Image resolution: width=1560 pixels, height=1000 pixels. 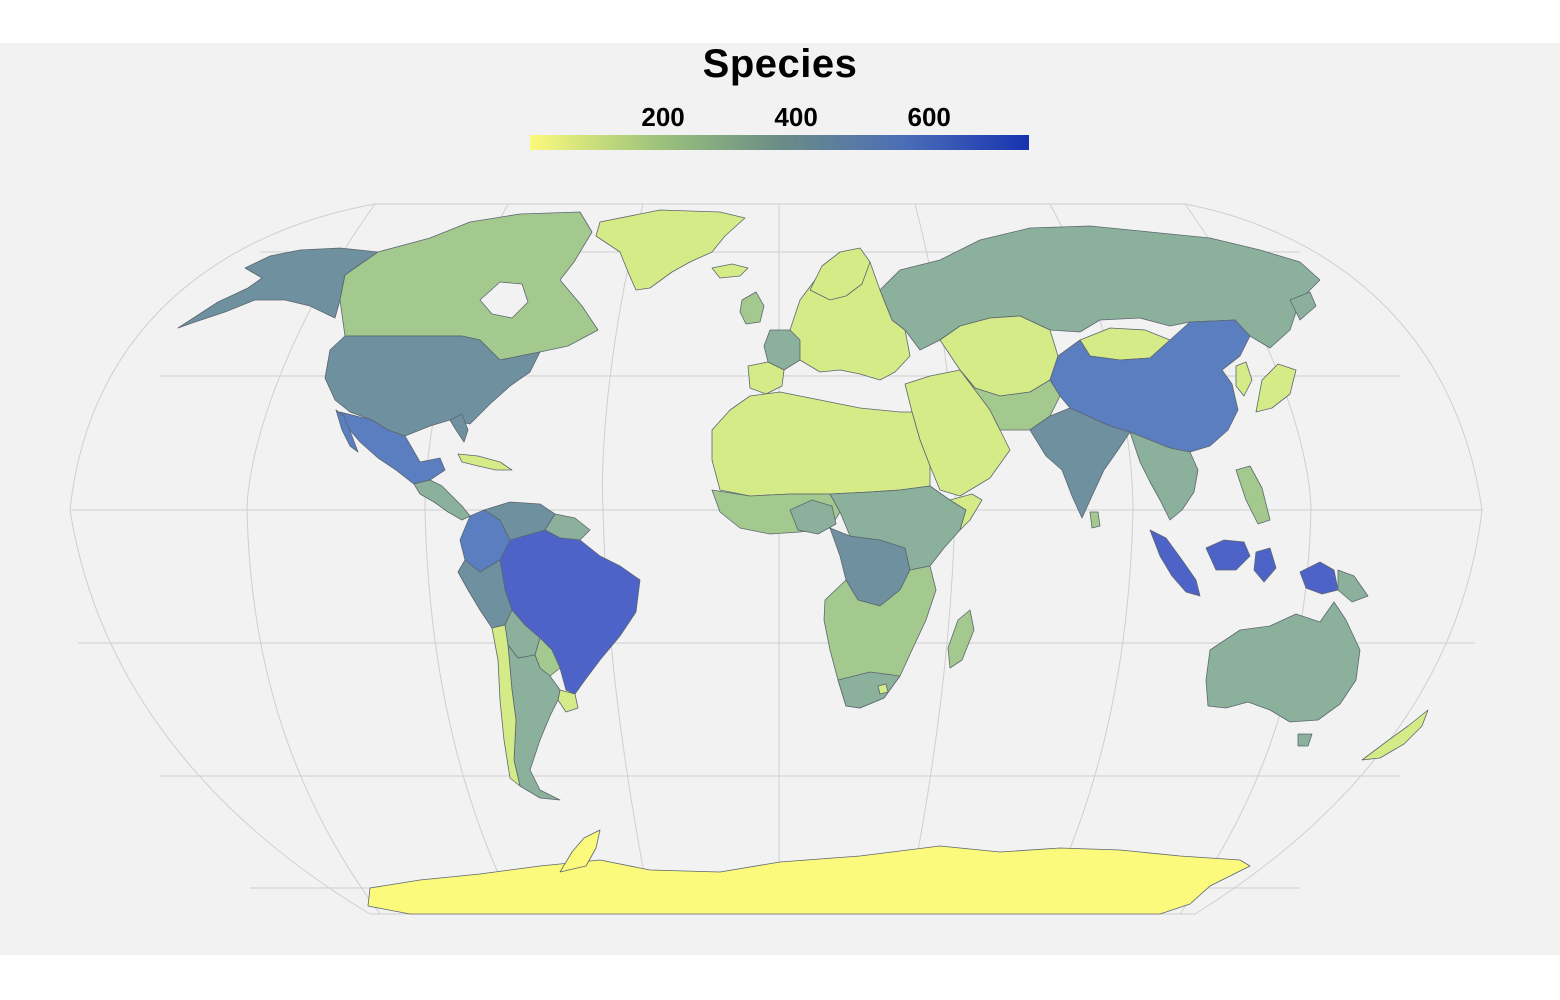 I want to click on region-japan, so click(x=1276, y=388).